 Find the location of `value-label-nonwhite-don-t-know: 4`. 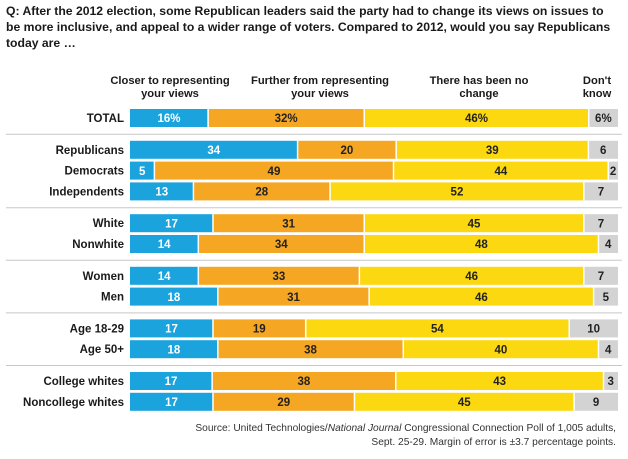

value-label-nonwhite-don-t-know: 4 is located at coordinates (608, 245).